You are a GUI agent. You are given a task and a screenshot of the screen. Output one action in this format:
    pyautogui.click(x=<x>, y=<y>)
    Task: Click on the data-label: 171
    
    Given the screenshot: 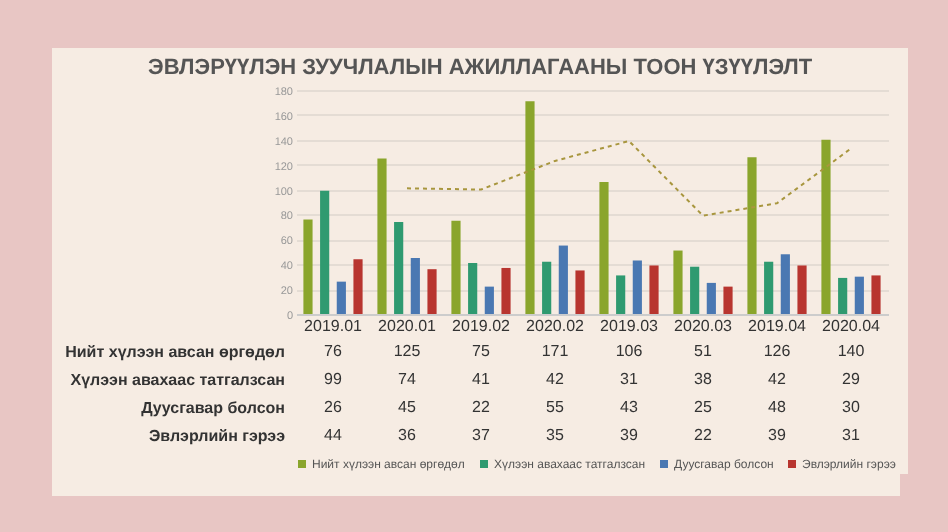 What is the action you would take?
    pyautogui.click(x=555, y=351)
    